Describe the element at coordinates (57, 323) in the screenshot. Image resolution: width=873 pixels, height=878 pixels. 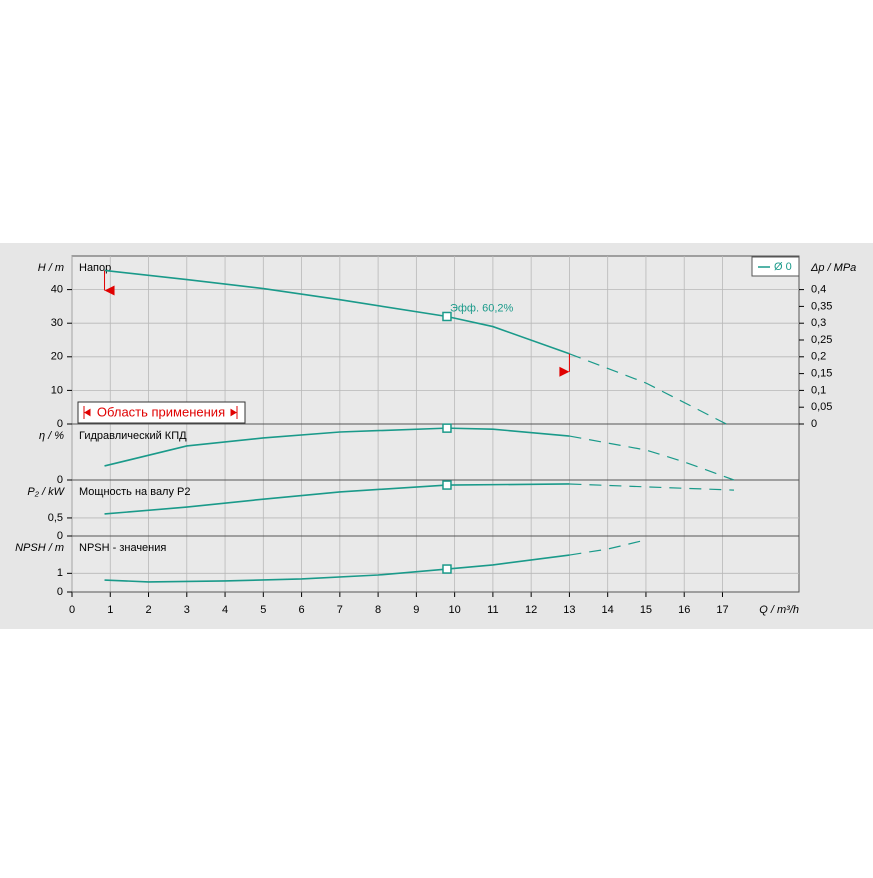
I see `y-tick-label: 30` at that location.